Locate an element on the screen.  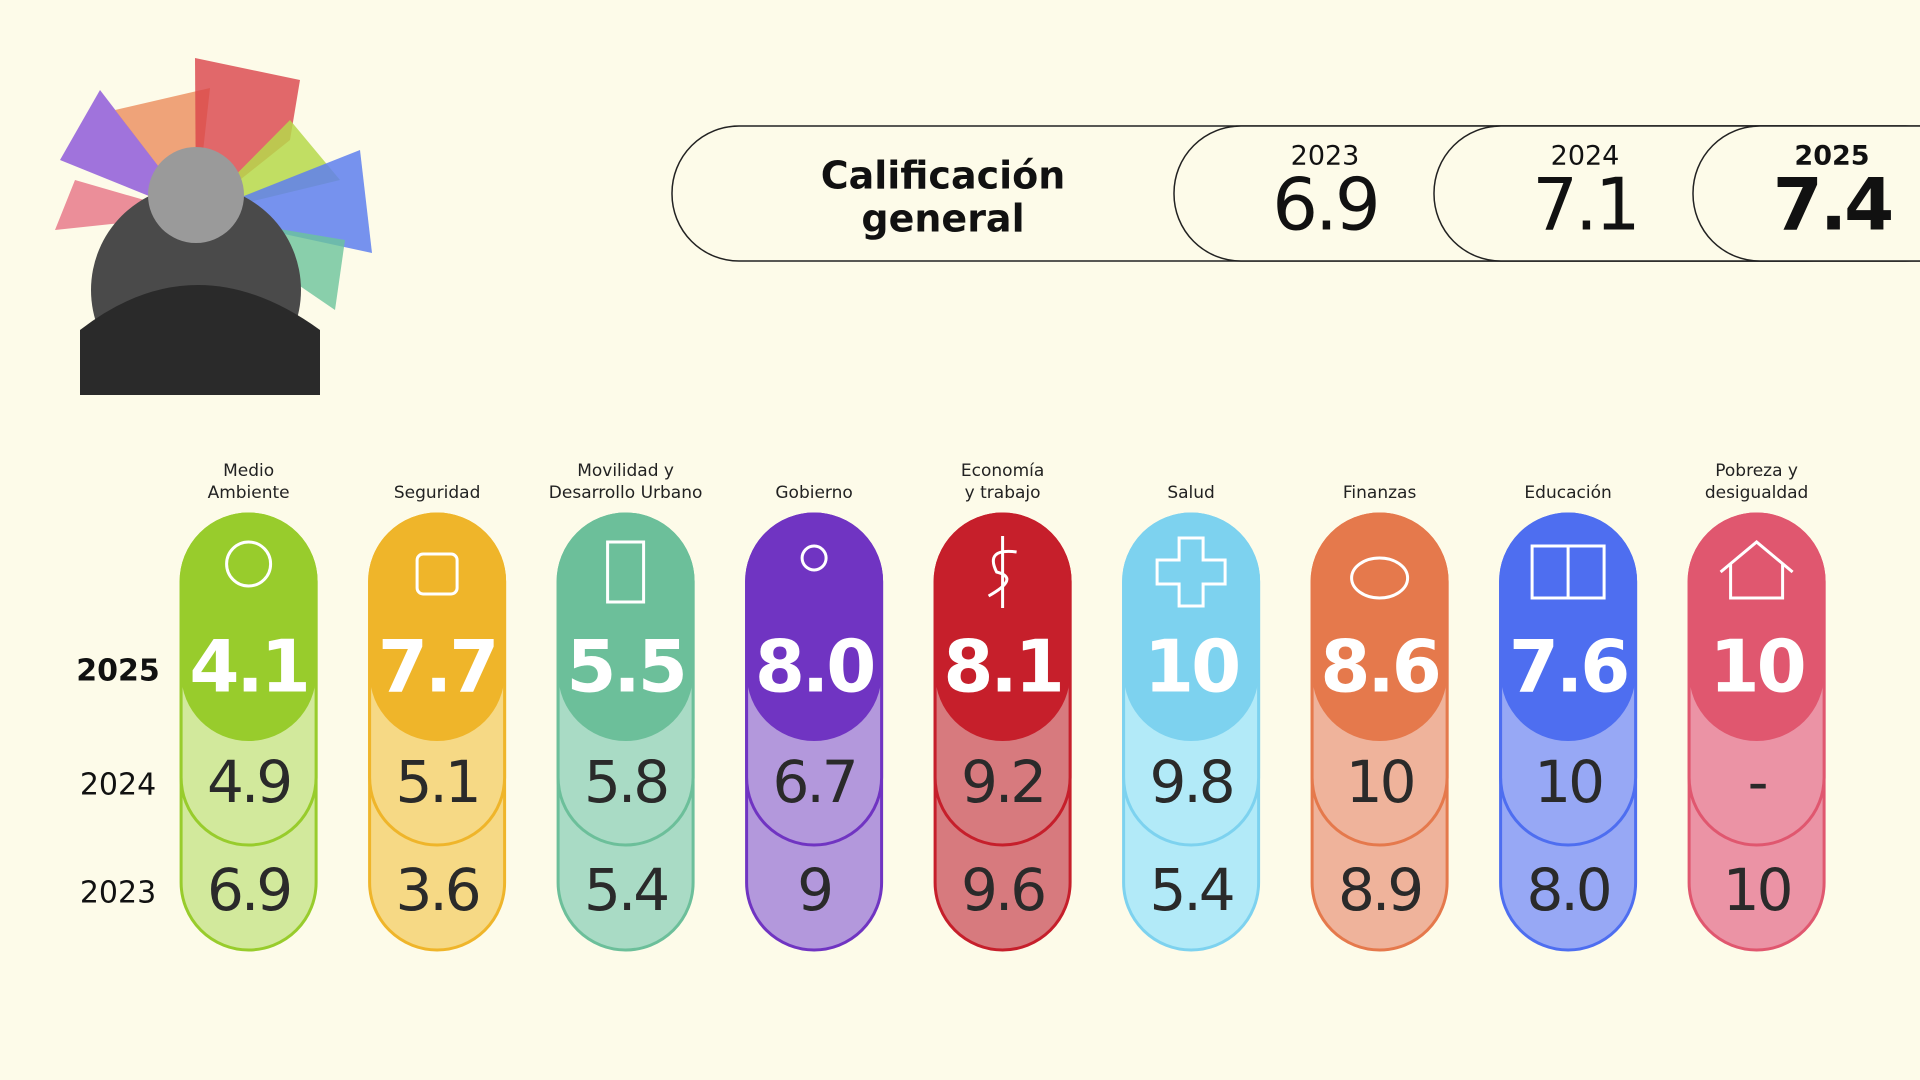
score: - is located at coordinates (1757, 782).